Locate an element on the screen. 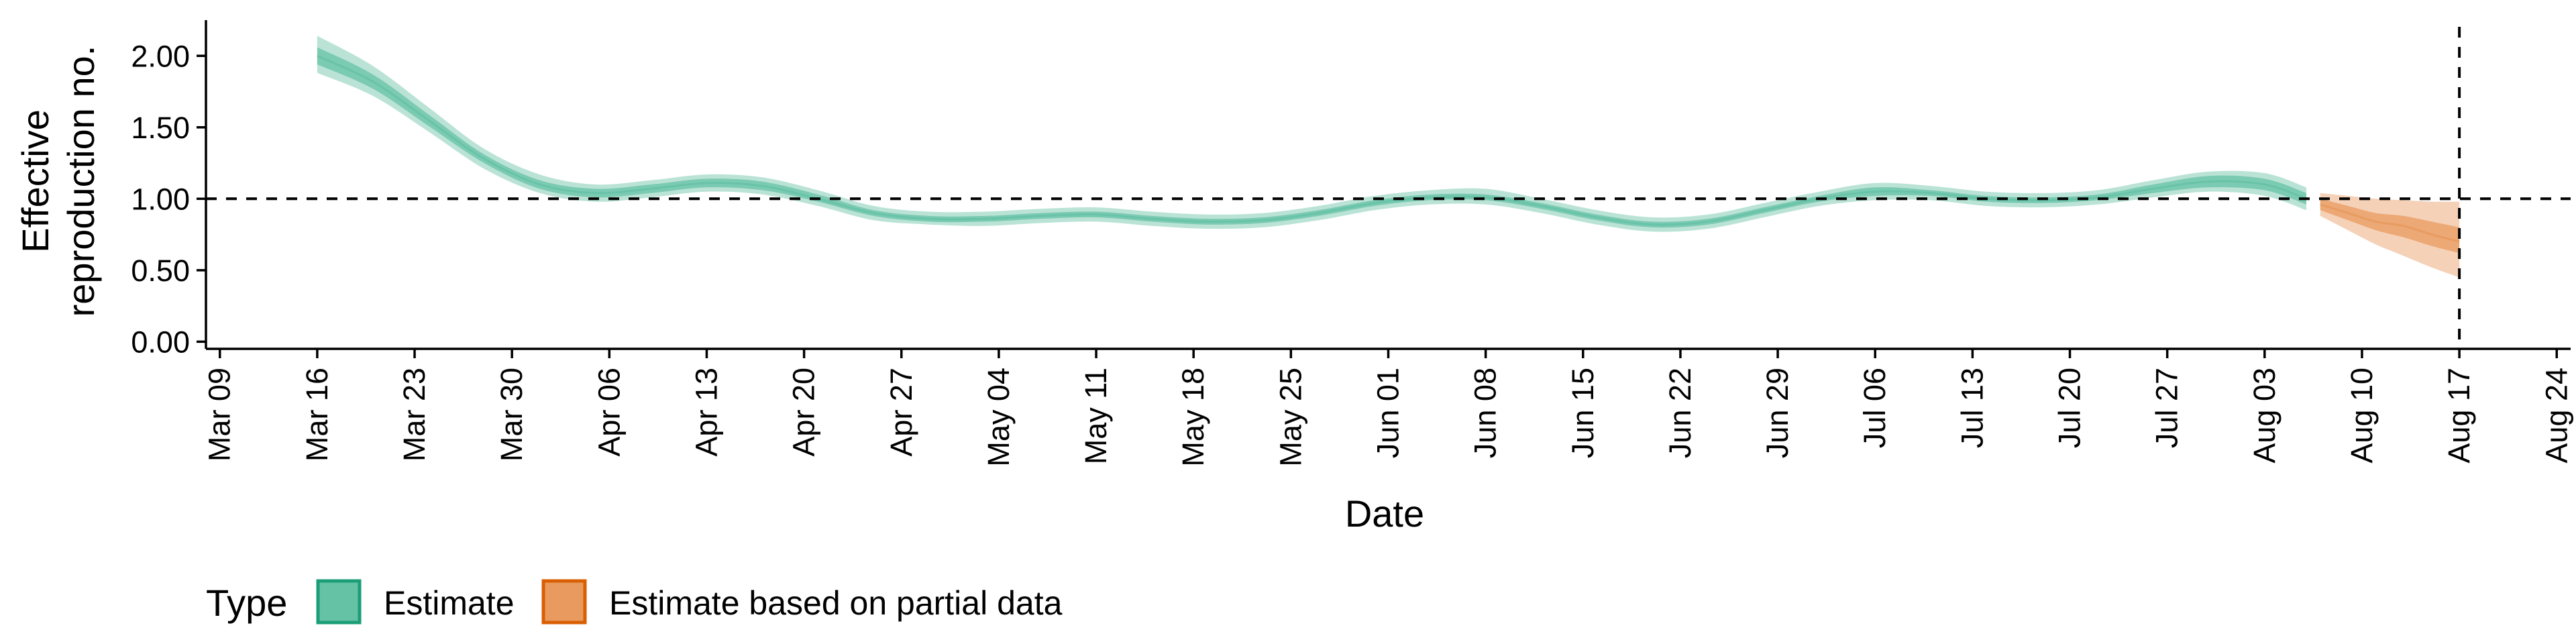 This screenshot has width=2576, height=644. x-tick-label: Jun 15 is located at coordinates (1583, 413).